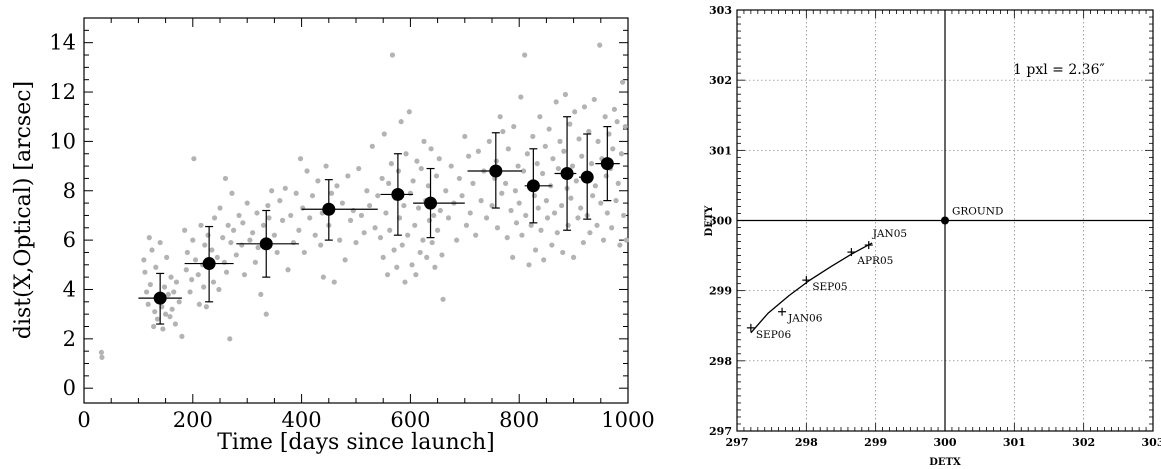 Image resolution: width=1161 pixels, height=469 pixels. I want to click on y-tick-label: 2, so click(69, 339).